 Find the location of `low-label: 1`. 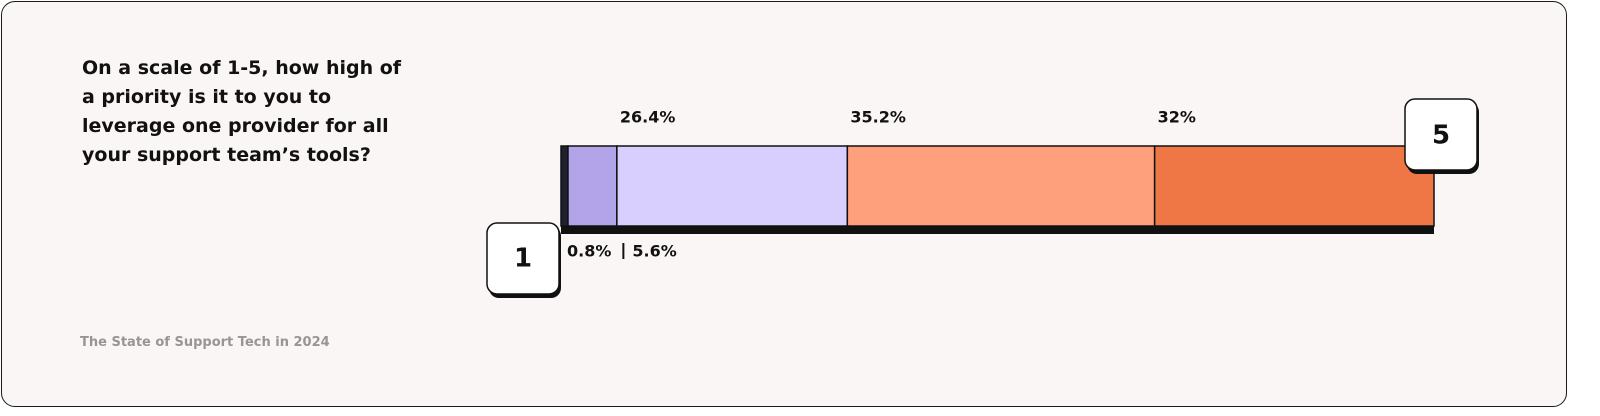

low-label: 1 is located at coordinates (523, 259).